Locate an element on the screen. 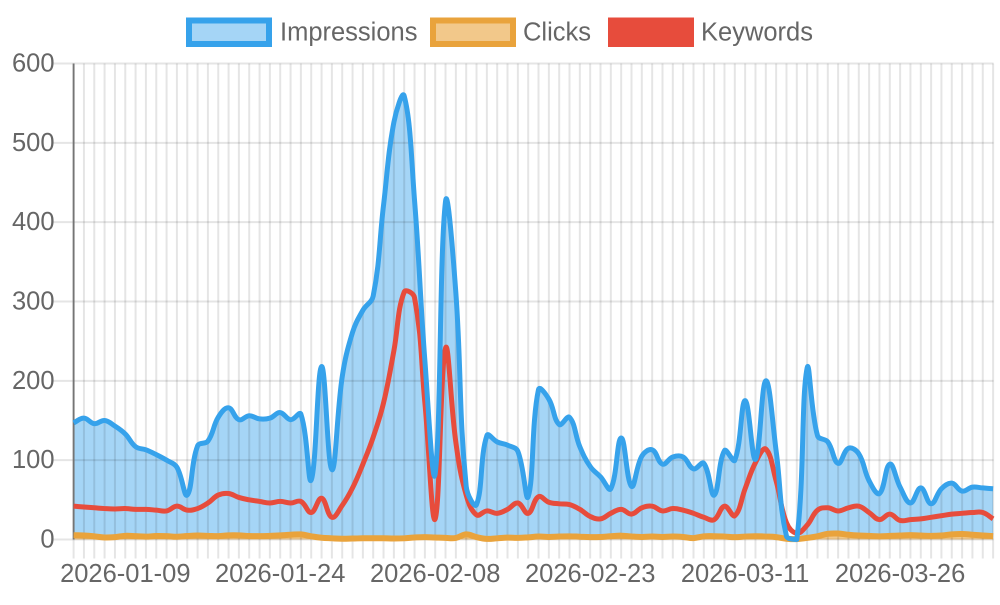  svg-text: Impressions is located at coordinates (348, 33).